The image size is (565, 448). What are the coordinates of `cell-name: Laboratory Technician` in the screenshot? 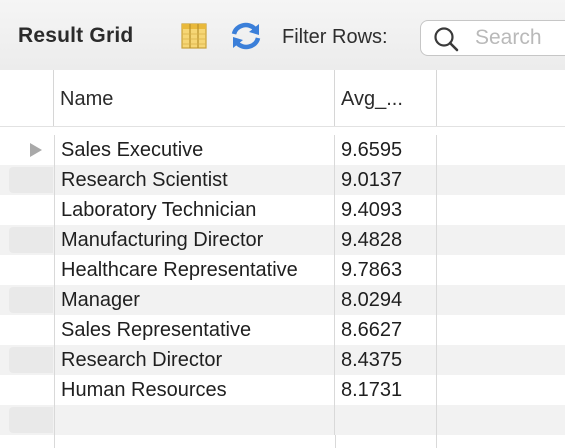 It's located at (194, 210).